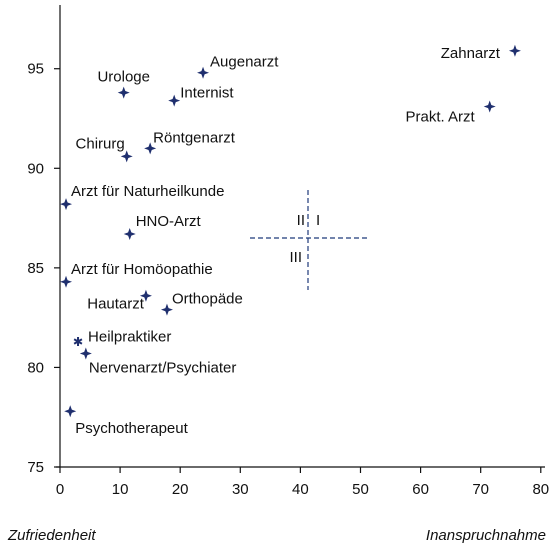 The width and height of the screenshot is (550, 555). I want to click on y-tick-label: 80, so click(35, 367).